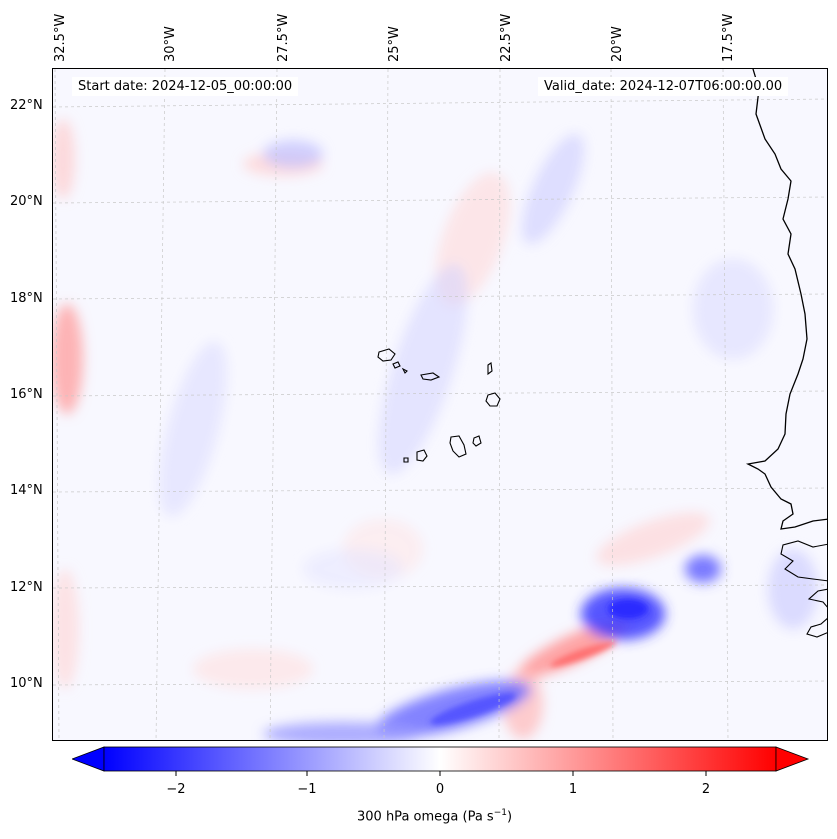 The width and height of the screenshot is (837, 839). Describe the element at coordinates (394, 44) in the screenshot. I see `lon-label-25w: 25°W` at that location.